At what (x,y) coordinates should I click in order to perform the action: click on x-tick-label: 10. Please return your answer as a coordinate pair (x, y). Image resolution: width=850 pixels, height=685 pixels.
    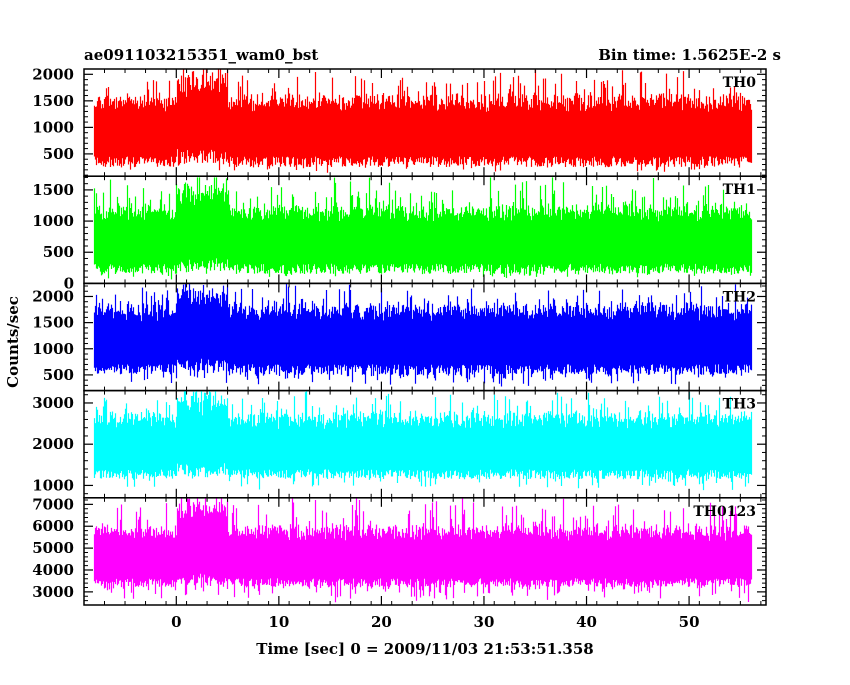
    Looking at the image, I should click on (278, 622).